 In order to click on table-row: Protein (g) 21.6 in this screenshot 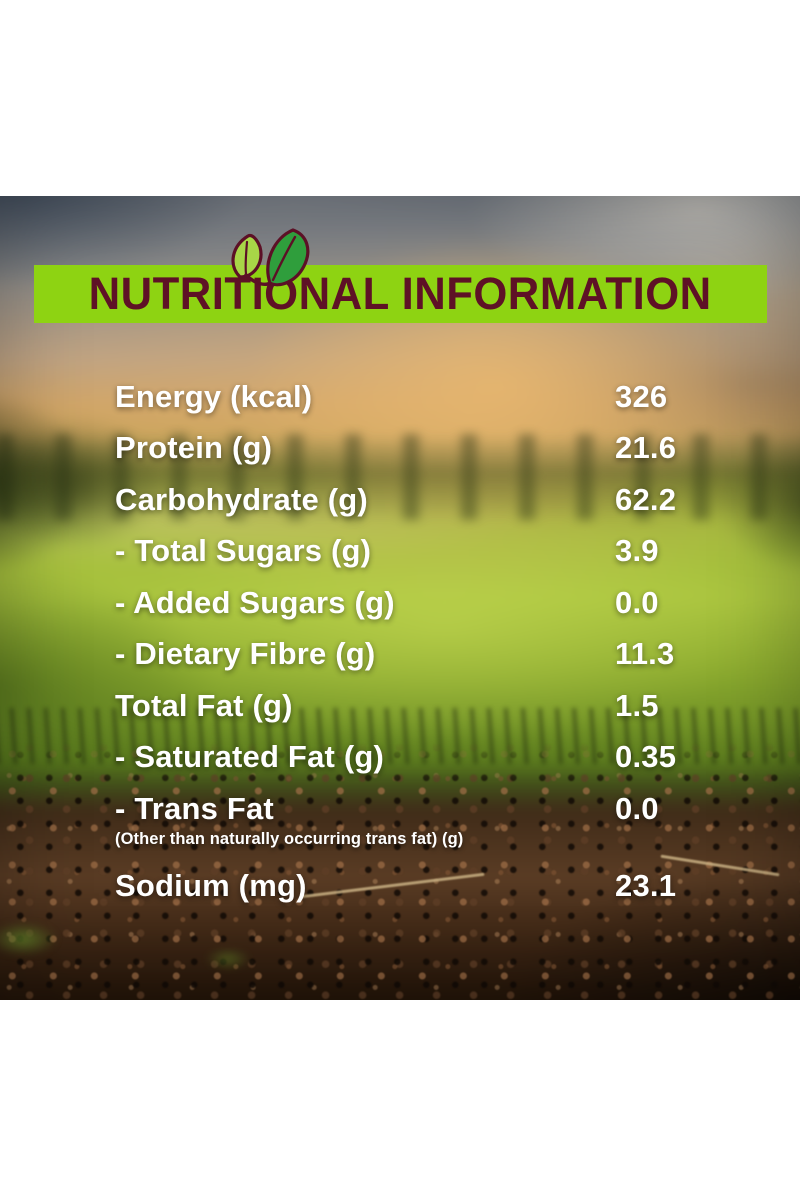, I will do `click(440, 449)`.